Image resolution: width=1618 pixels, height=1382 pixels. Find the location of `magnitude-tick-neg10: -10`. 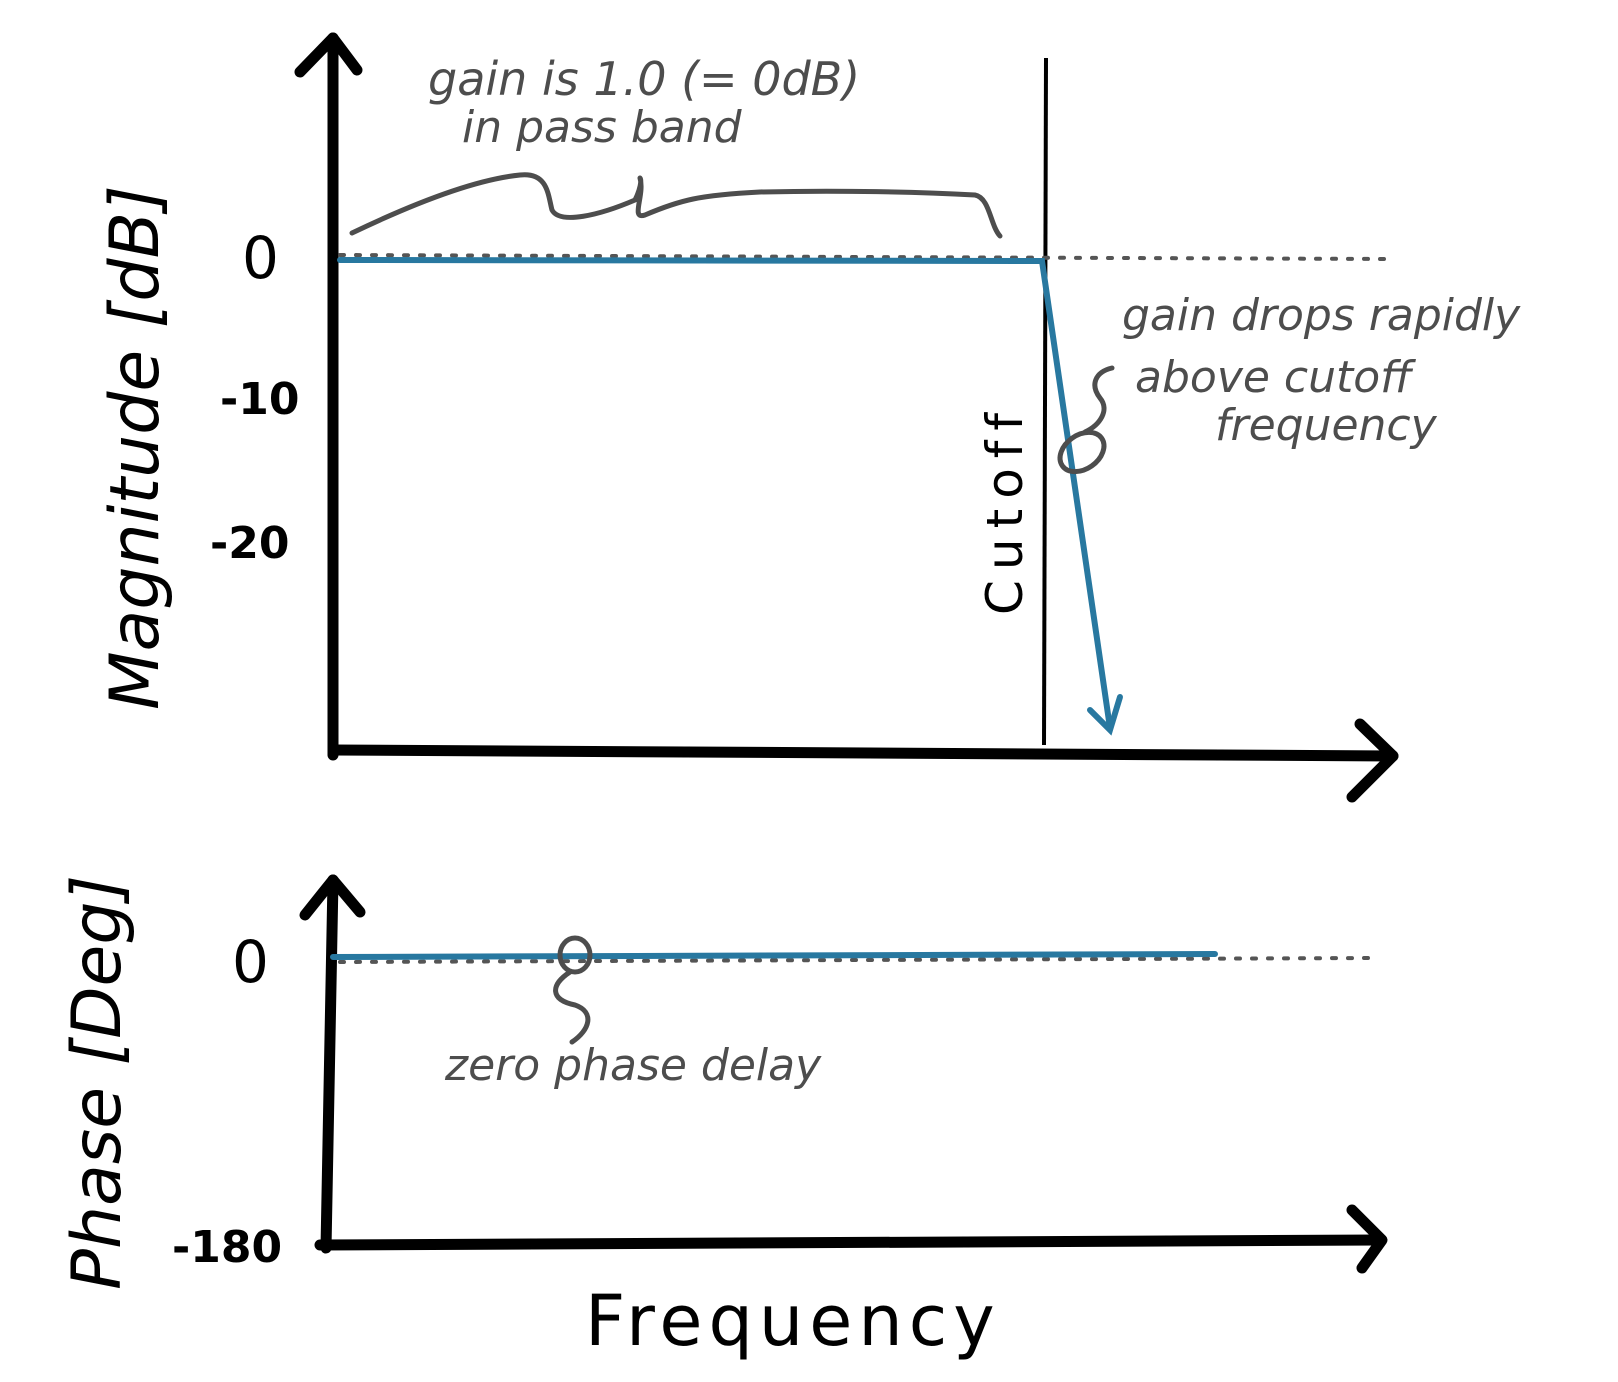

magnitude-tick-neg10: -10 is located at coordinates (260, 399).